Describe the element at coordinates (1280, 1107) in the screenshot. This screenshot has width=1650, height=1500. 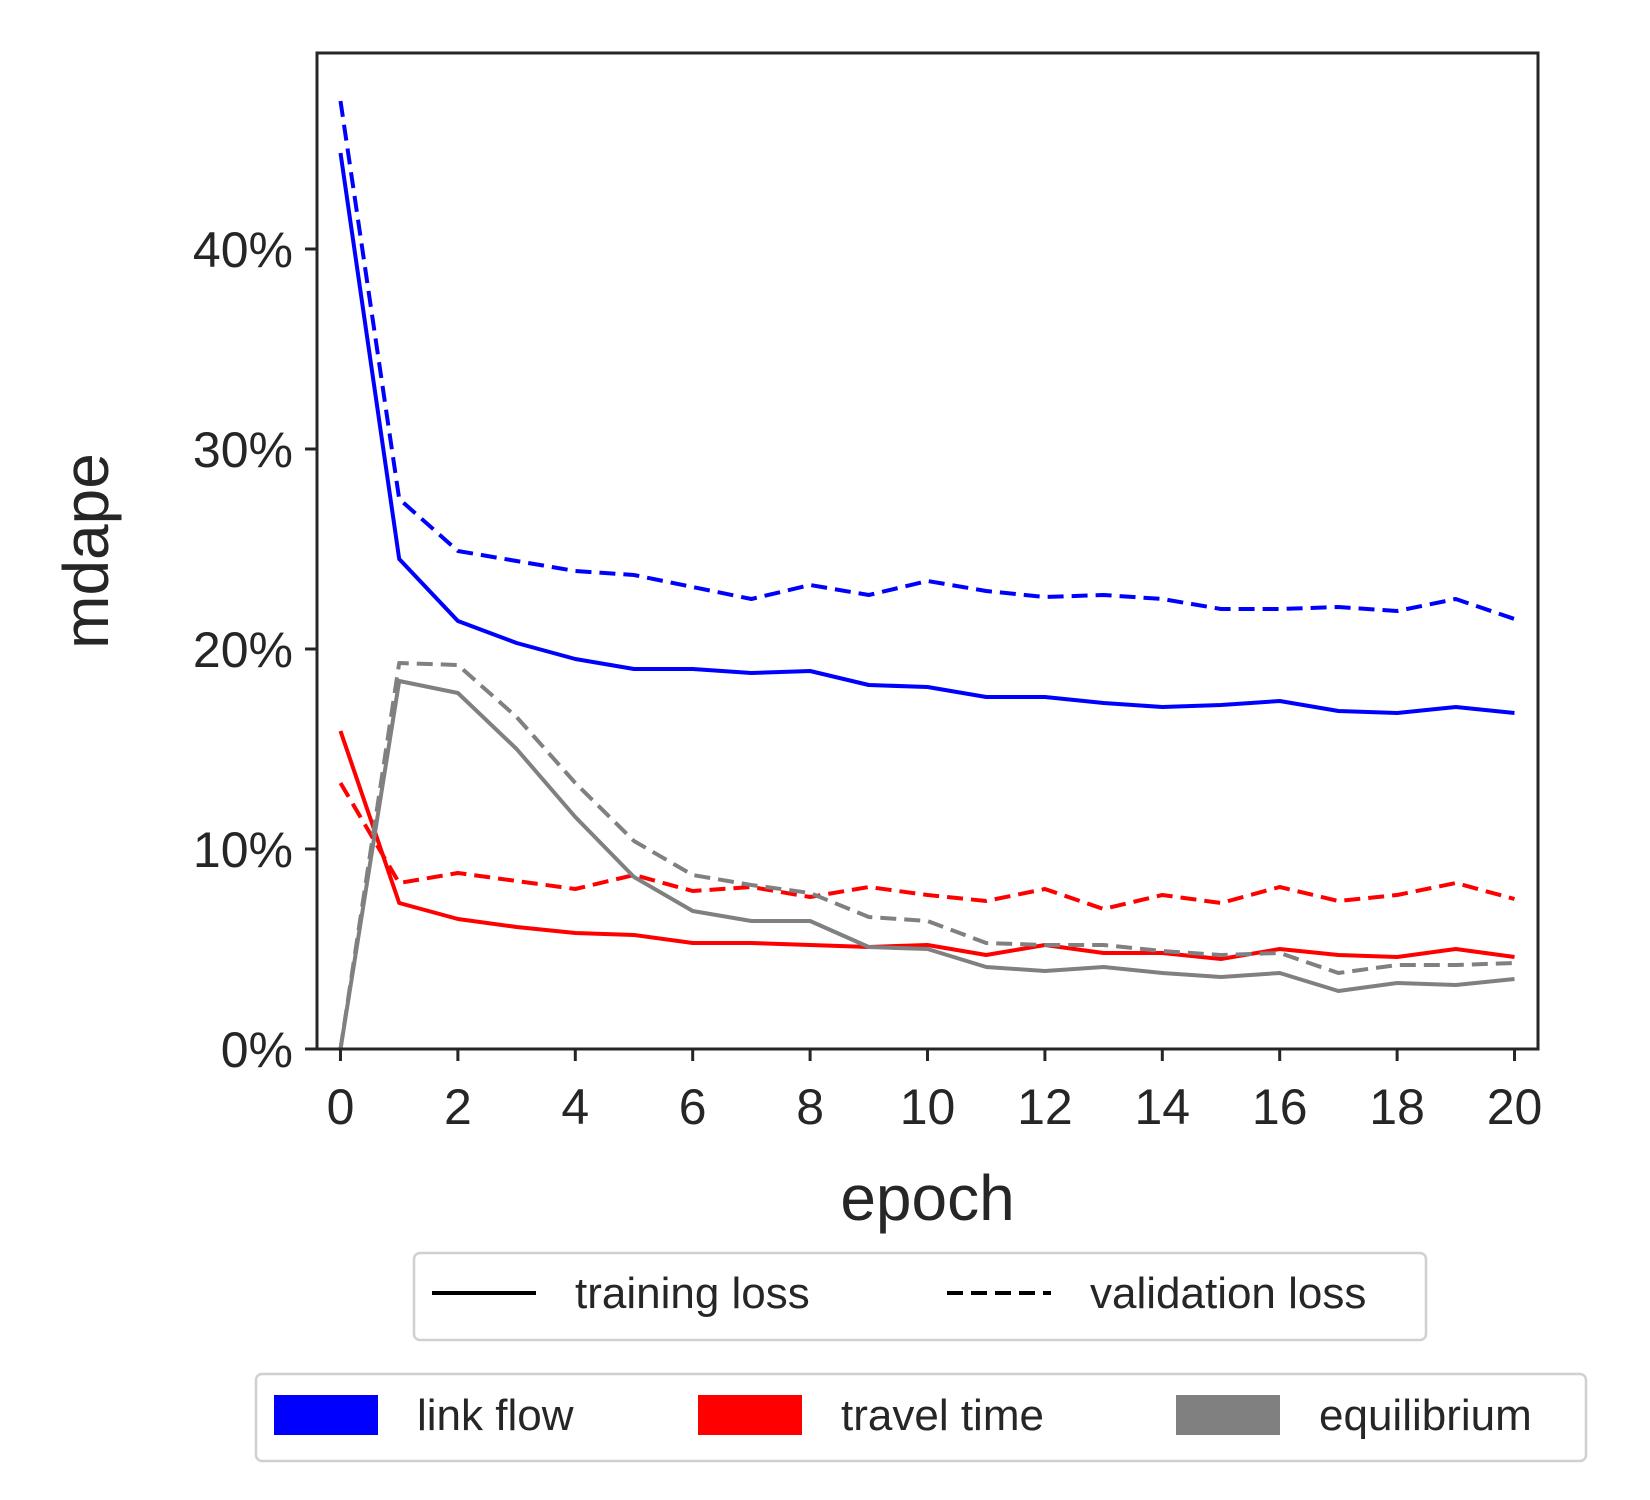
I see `x-tick-label-16: 16` at that location.